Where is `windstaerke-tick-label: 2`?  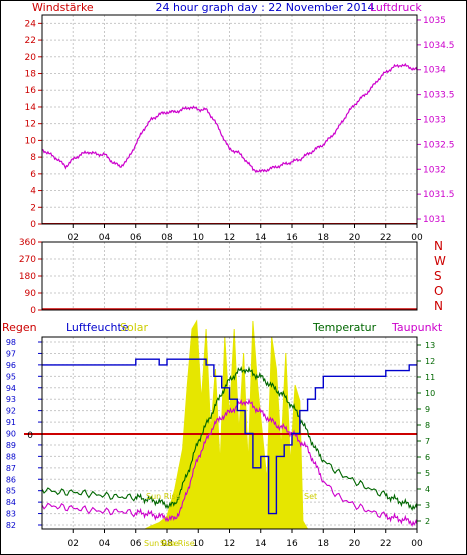 windstaerke-tick-label: 2 is located at coordinates (33, 208).